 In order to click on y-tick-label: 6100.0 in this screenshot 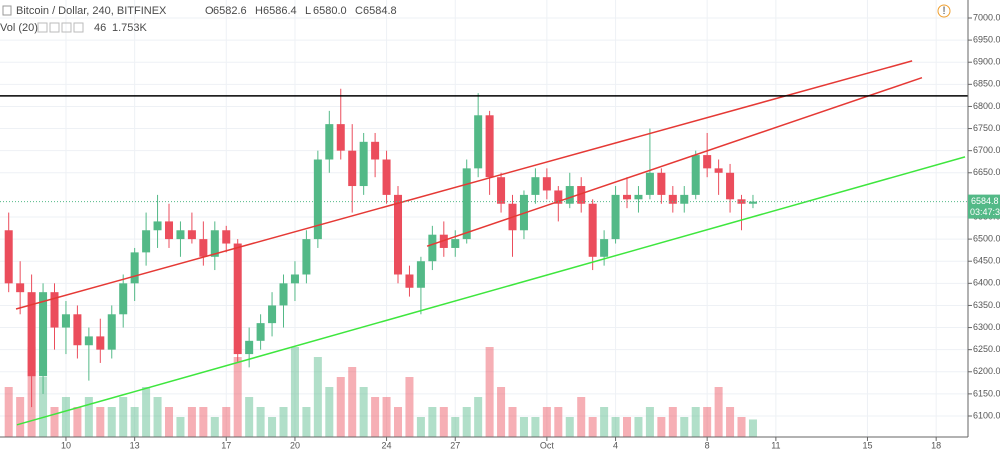, I will do `click(986, 415)`.